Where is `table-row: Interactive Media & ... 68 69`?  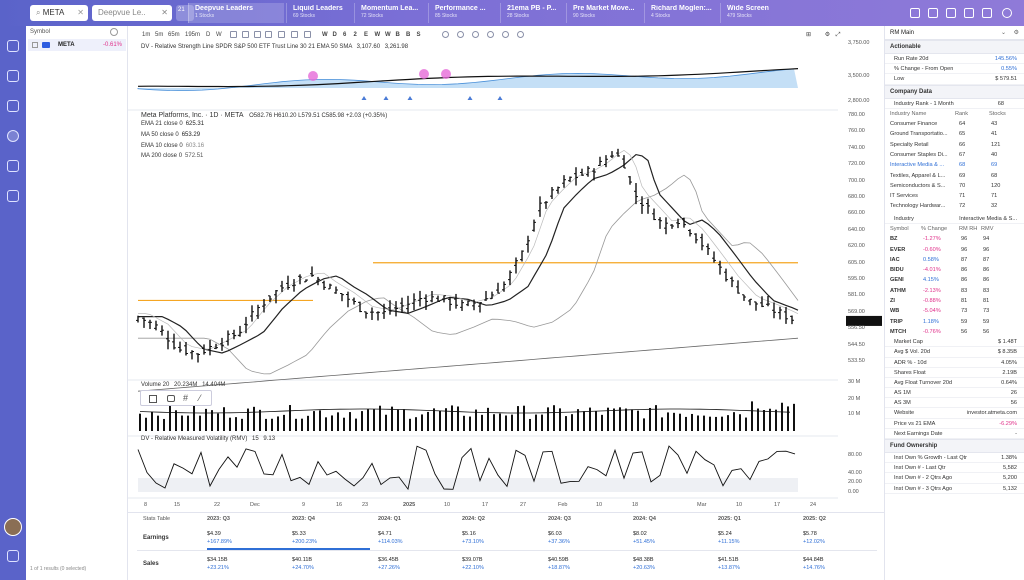 table-row: Interactive Media & ... 68 69 is located at coordinates (954, 165).